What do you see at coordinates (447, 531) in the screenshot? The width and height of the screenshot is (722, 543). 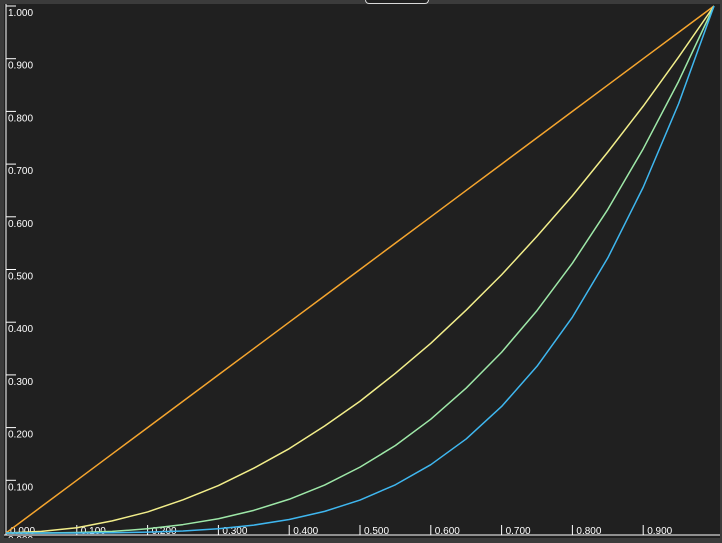 I see `x-tick-label: 0.600` at bounding box center [447, 531].